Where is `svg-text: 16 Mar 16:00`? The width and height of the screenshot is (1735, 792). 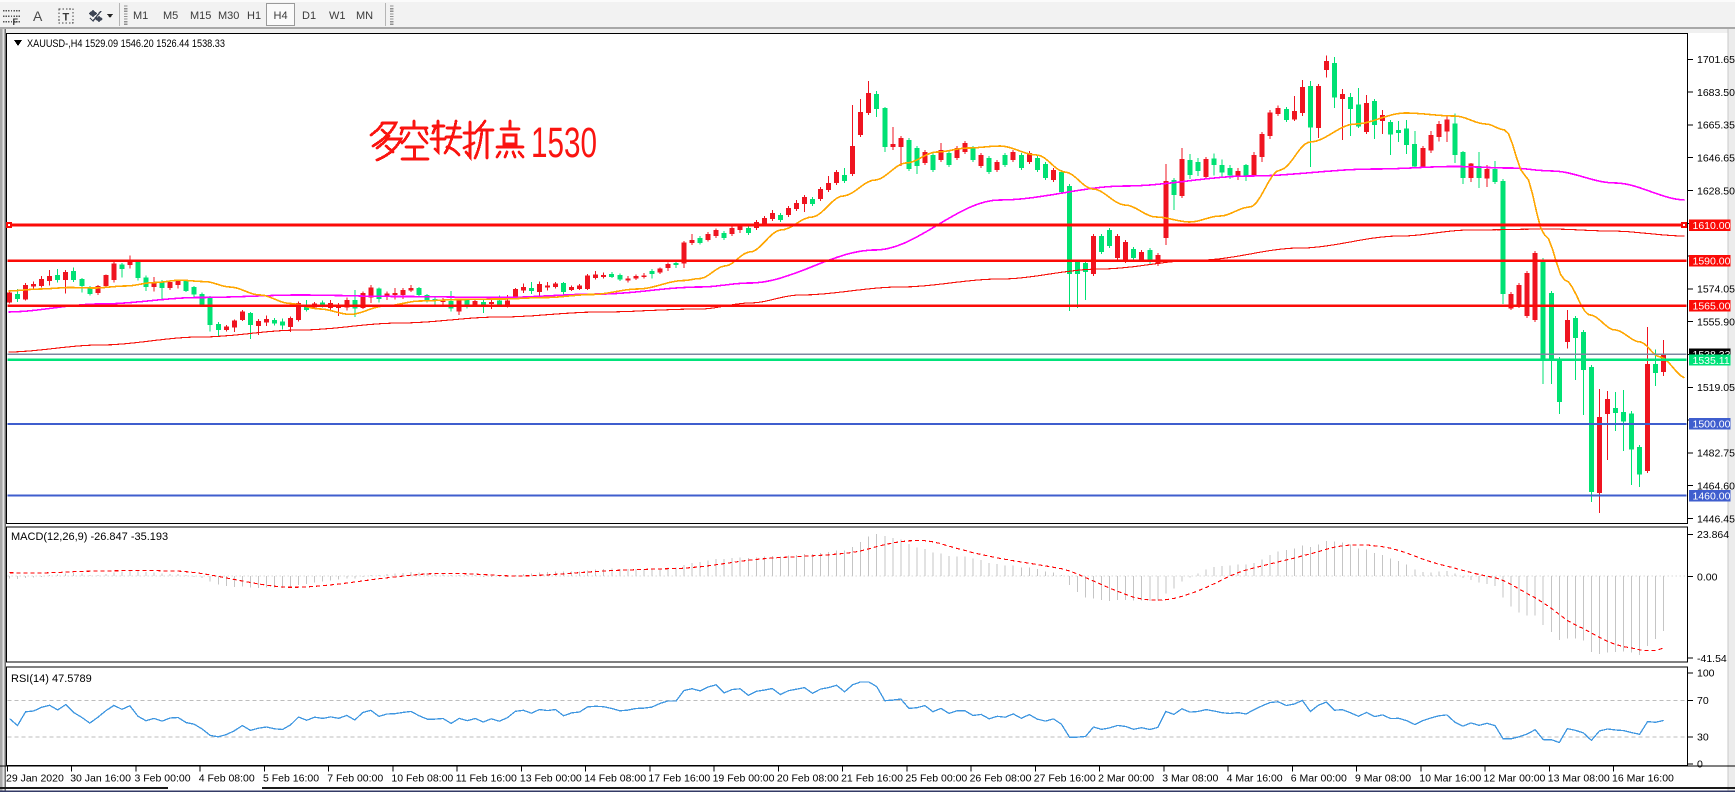
svg-text: 16 Mar 16:00 is located at coordinates (1643, 779).